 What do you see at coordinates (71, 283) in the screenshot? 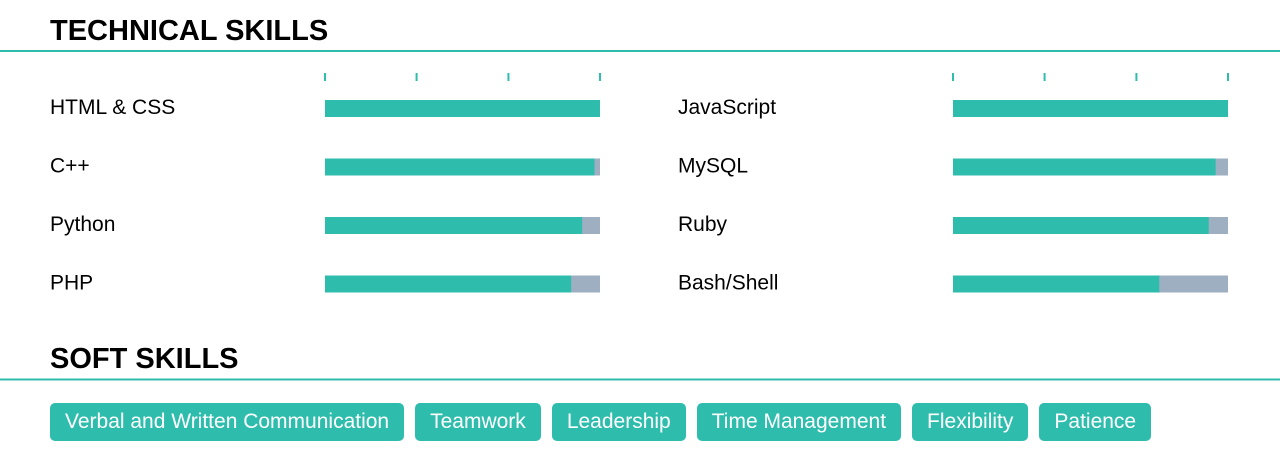
I see `skill-name: PHP` at bounding box center [71, 283].